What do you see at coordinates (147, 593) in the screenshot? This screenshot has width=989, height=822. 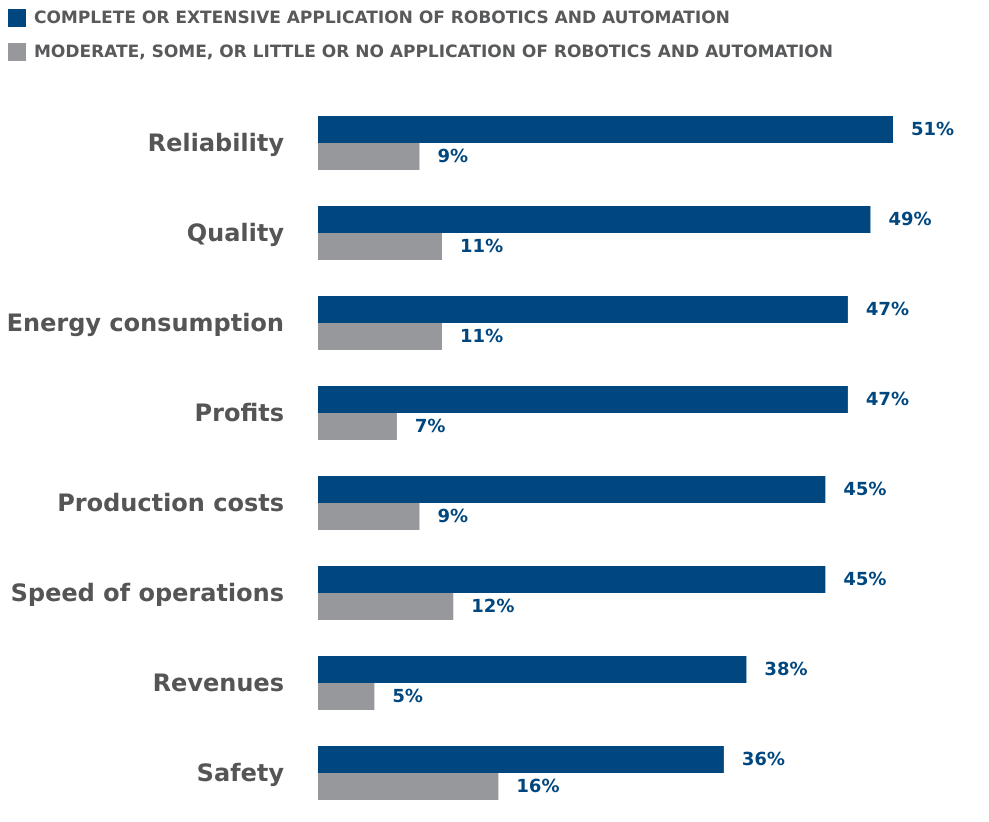 I see `y-tick-label: Speed of operations` at bounding box center [147, 593].